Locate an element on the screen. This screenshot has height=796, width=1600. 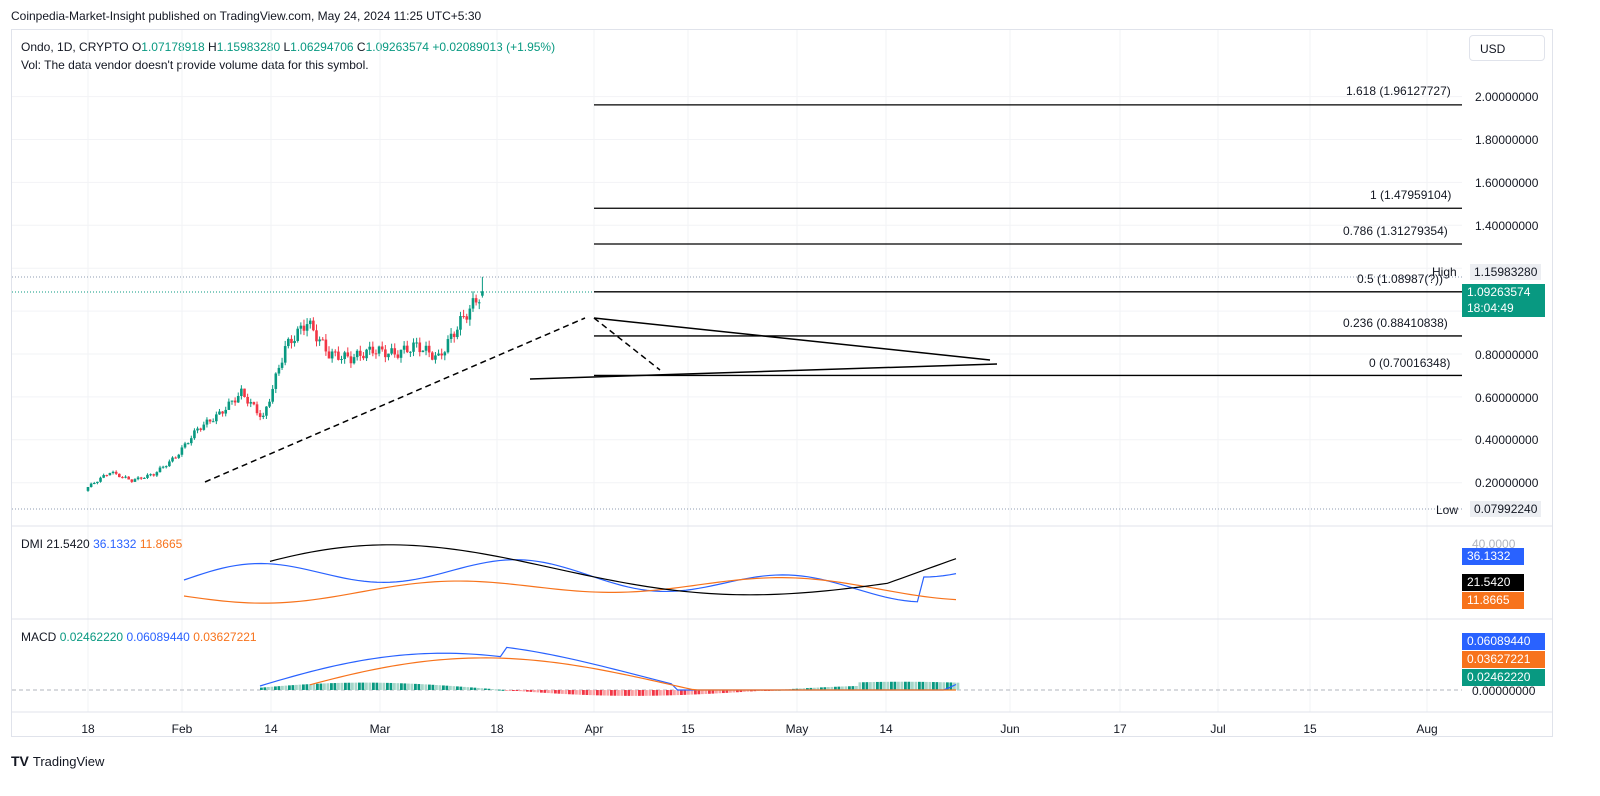
dmi-adx-tag: 21.5420 is located at coordinates (1493, 582).